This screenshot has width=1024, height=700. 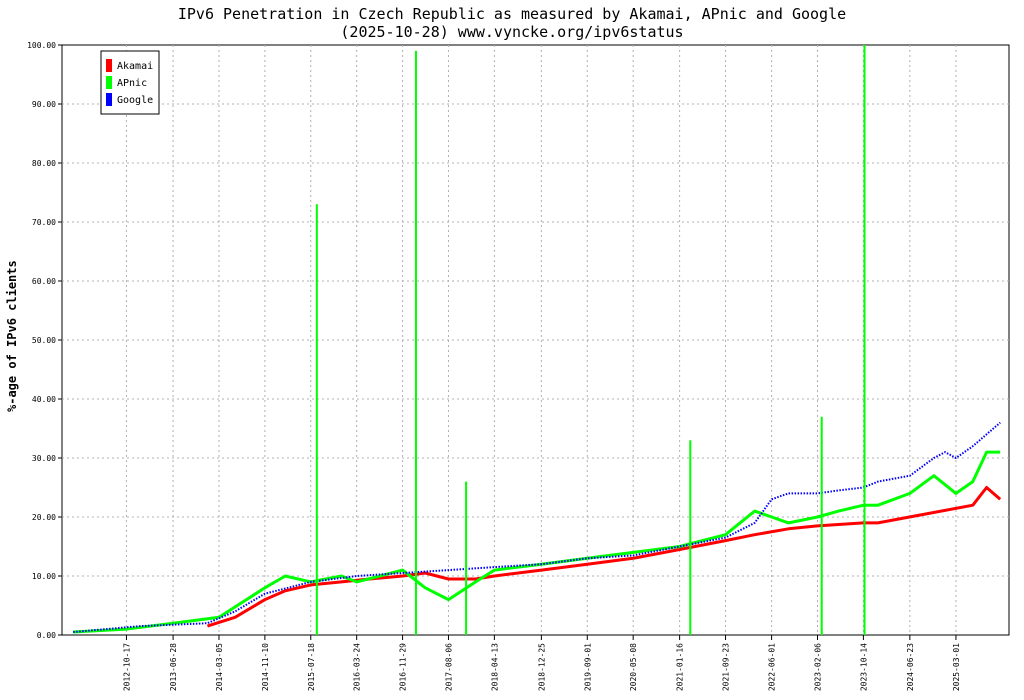 I want to click on legend-swatch-apnic, so click(x=109, y=82).